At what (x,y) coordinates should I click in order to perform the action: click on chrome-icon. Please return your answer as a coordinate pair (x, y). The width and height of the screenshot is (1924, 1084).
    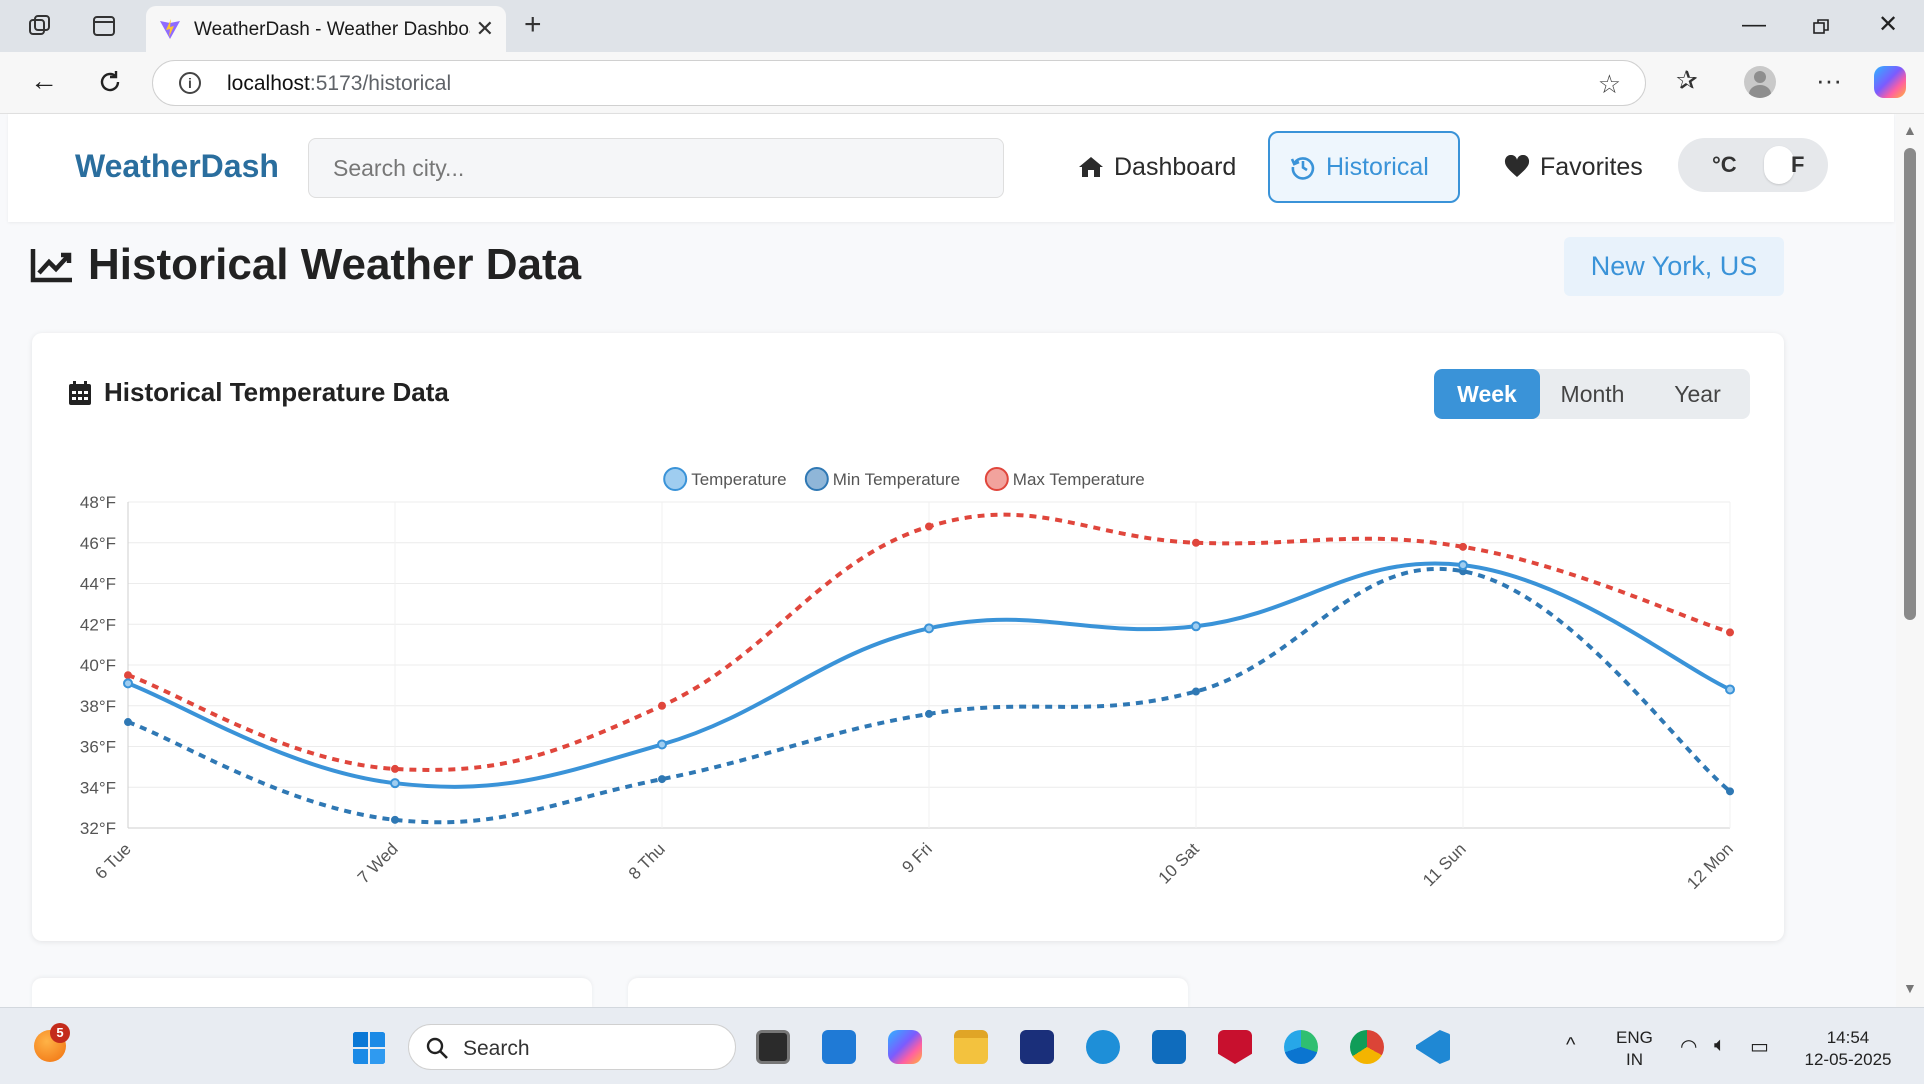
    Looking at the image, I should click on (1367, 1047).